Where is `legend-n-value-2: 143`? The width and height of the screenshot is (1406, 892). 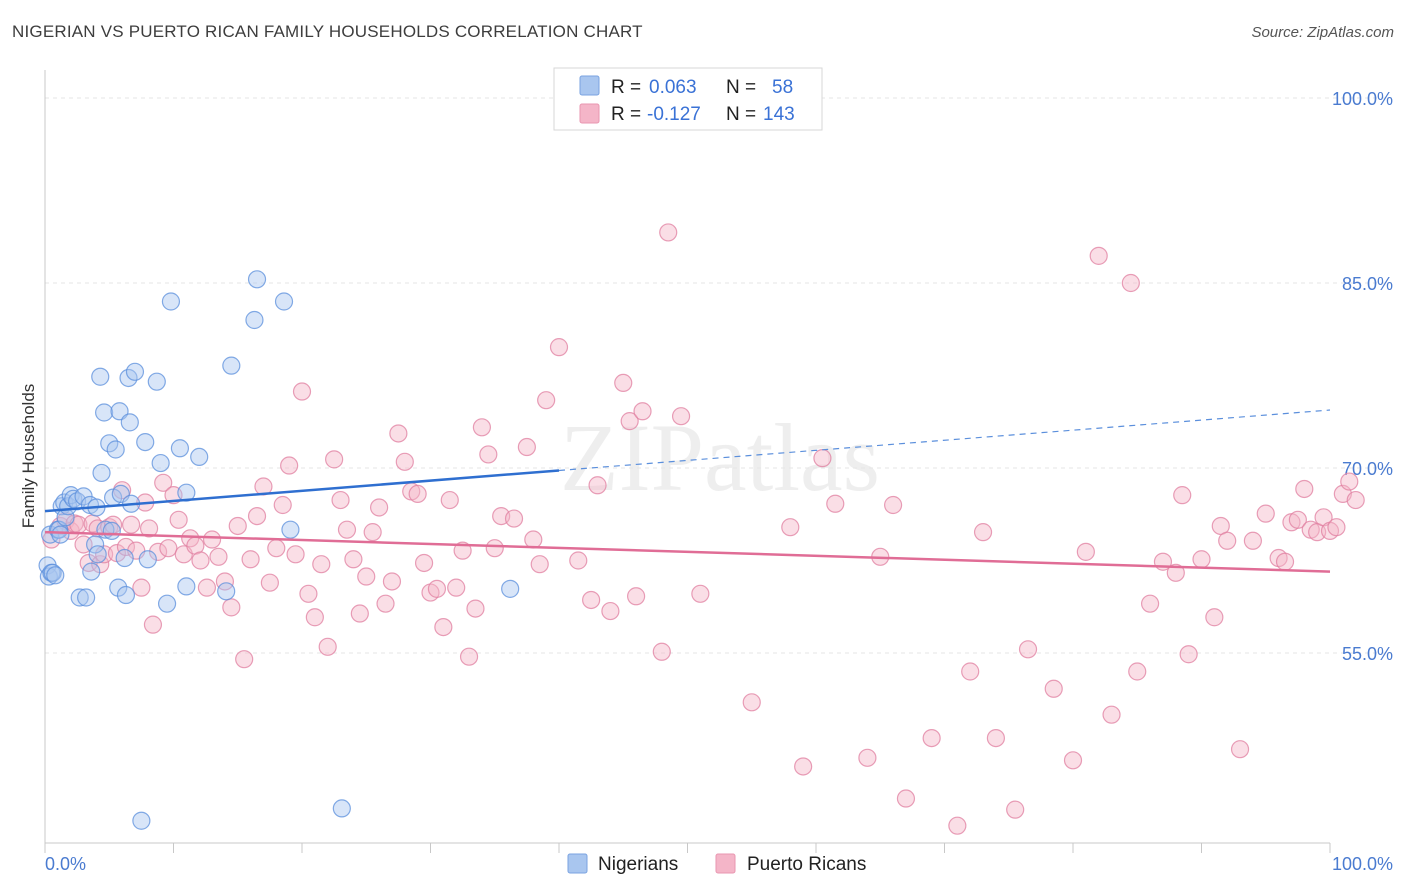 legend-n-value-2: 143 is located at coordinates (779, 114).